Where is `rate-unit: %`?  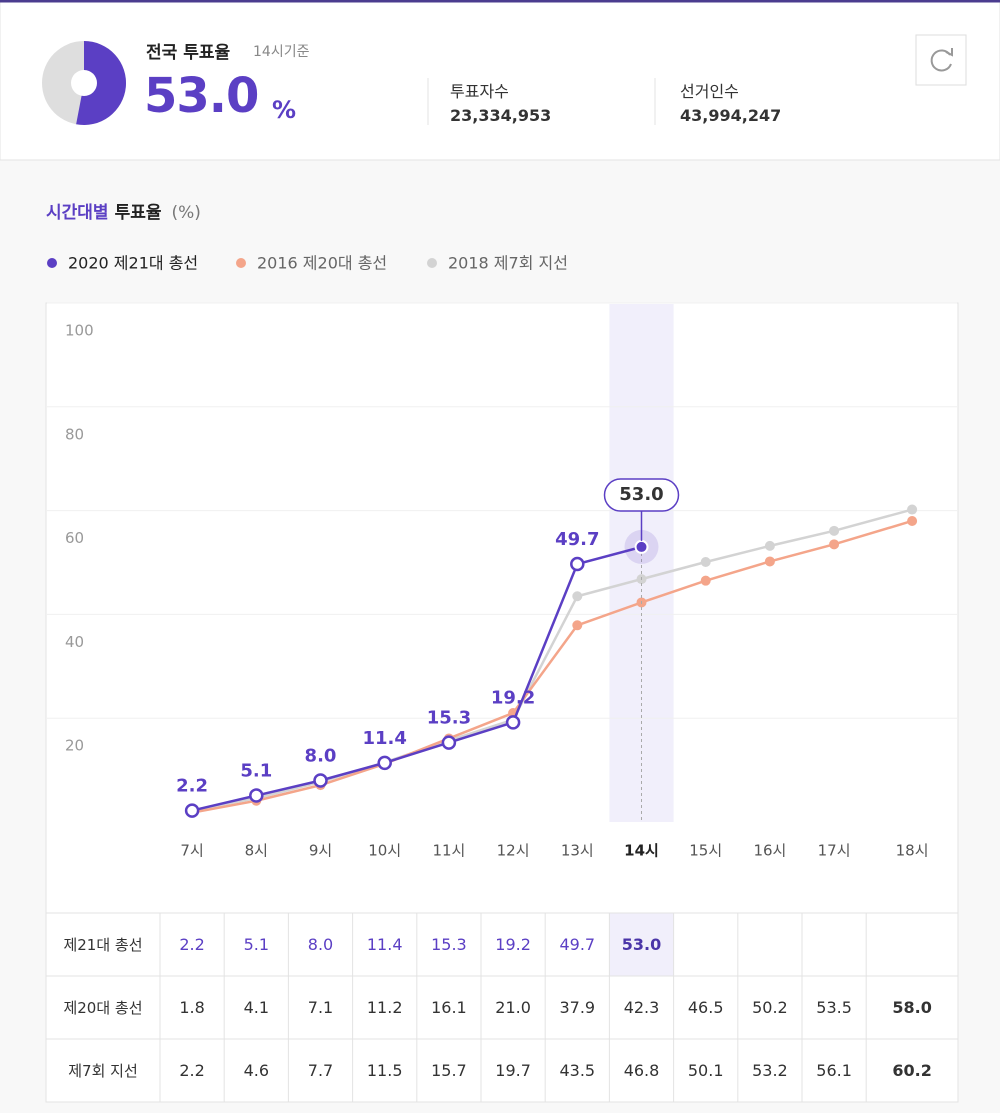
rate-unit: % is located at coordinates (284, 110).